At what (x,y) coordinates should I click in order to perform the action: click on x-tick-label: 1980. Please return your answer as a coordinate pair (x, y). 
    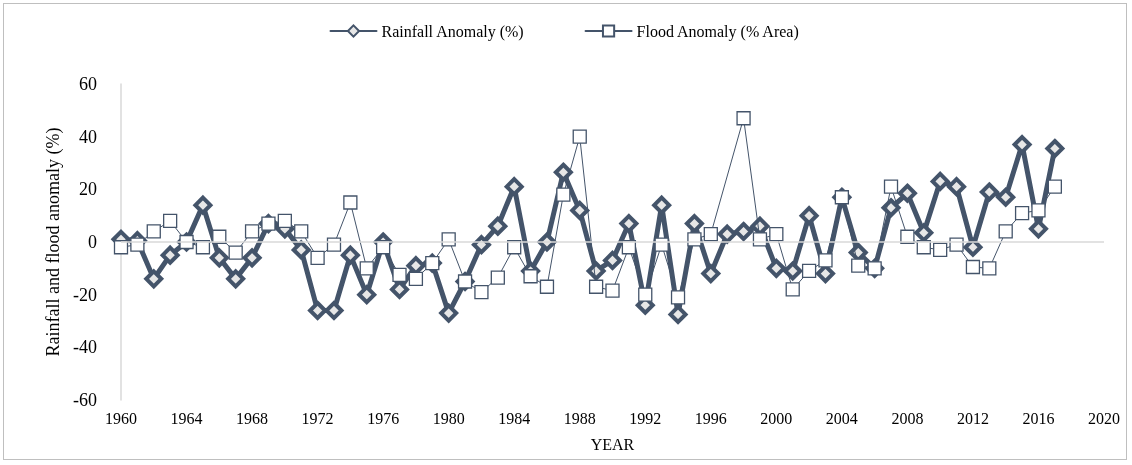
    Looking at the image, I should click on (448, 418).